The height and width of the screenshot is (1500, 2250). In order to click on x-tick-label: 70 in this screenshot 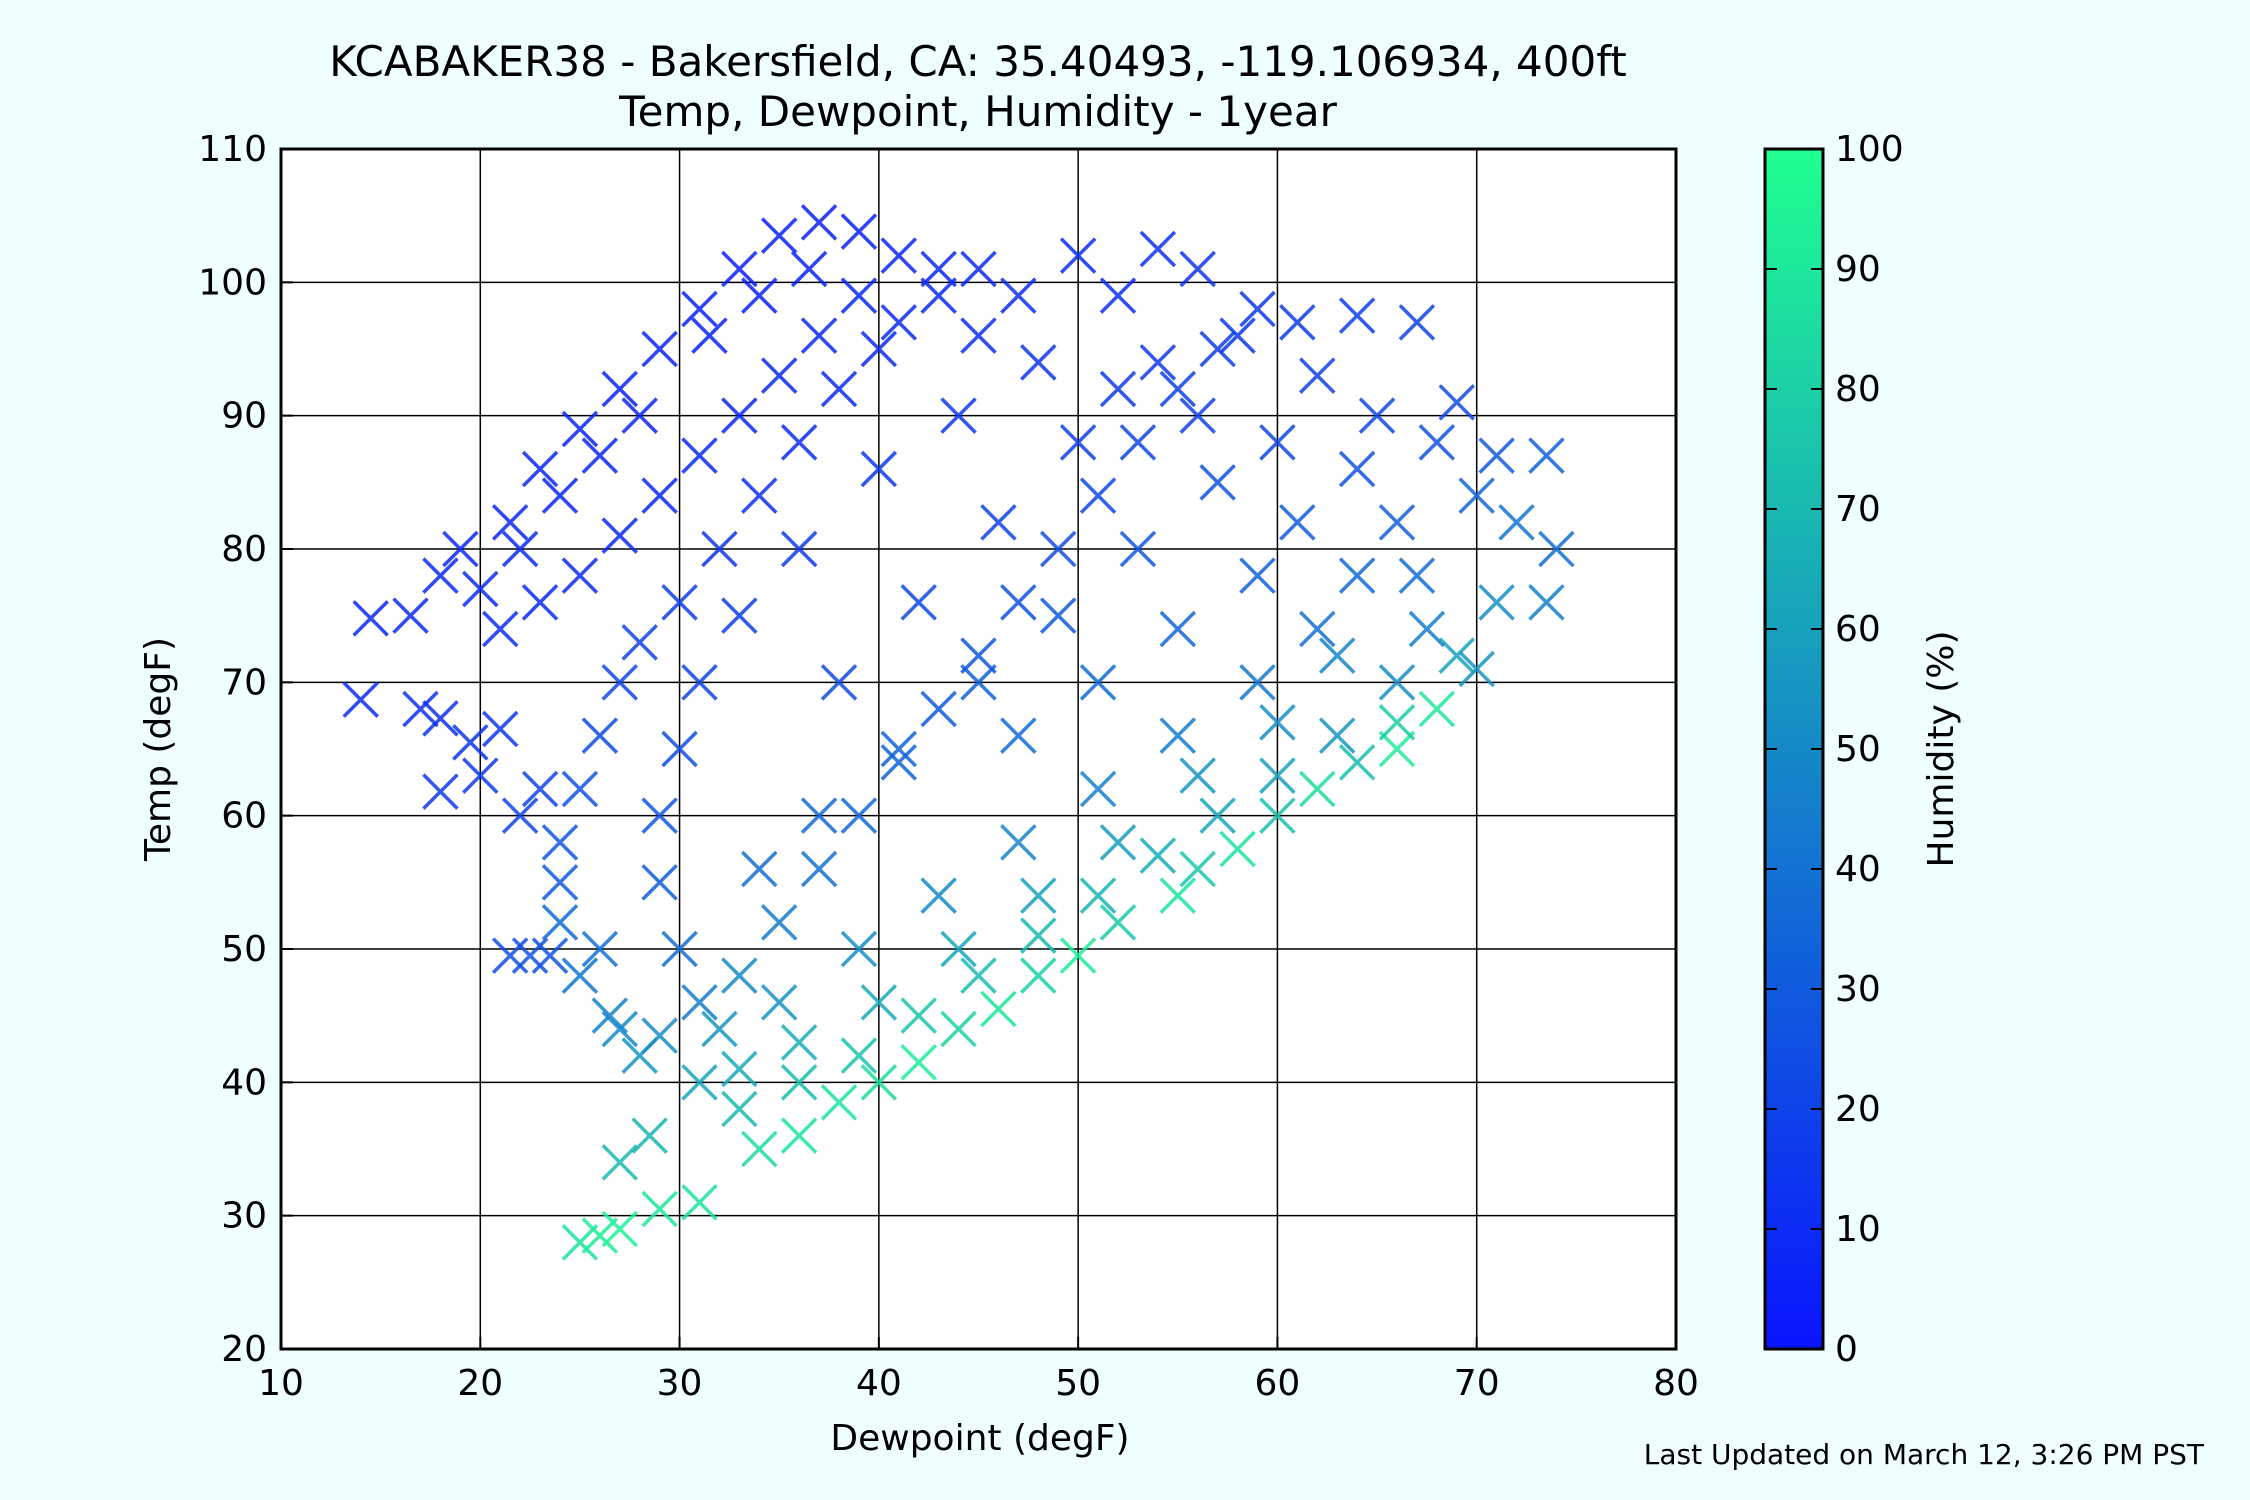, I will do `click(1477, 1383)`.